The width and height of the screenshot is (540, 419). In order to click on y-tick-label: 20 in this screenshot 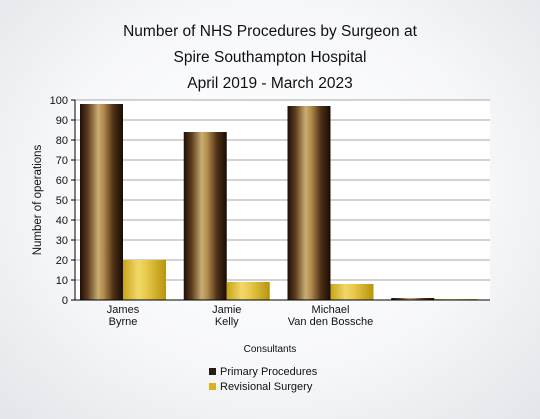, I will do `click(62, 261)`.